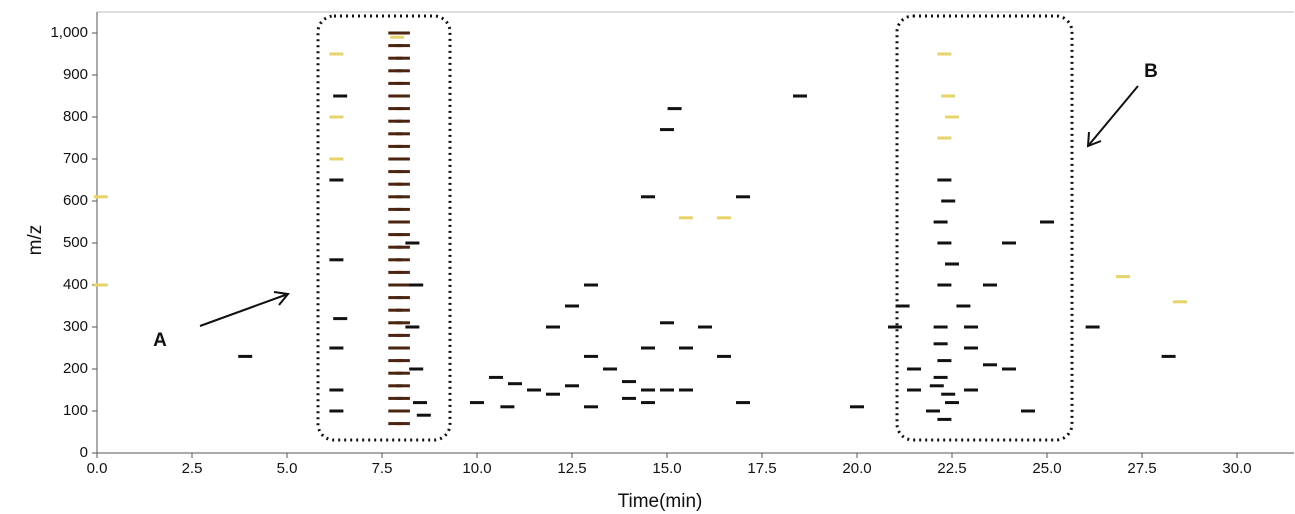  What do you see at coordinates (1151, 71) in the screenshot?
I see `annotation-b: B` at bounding box center [1151, 71].